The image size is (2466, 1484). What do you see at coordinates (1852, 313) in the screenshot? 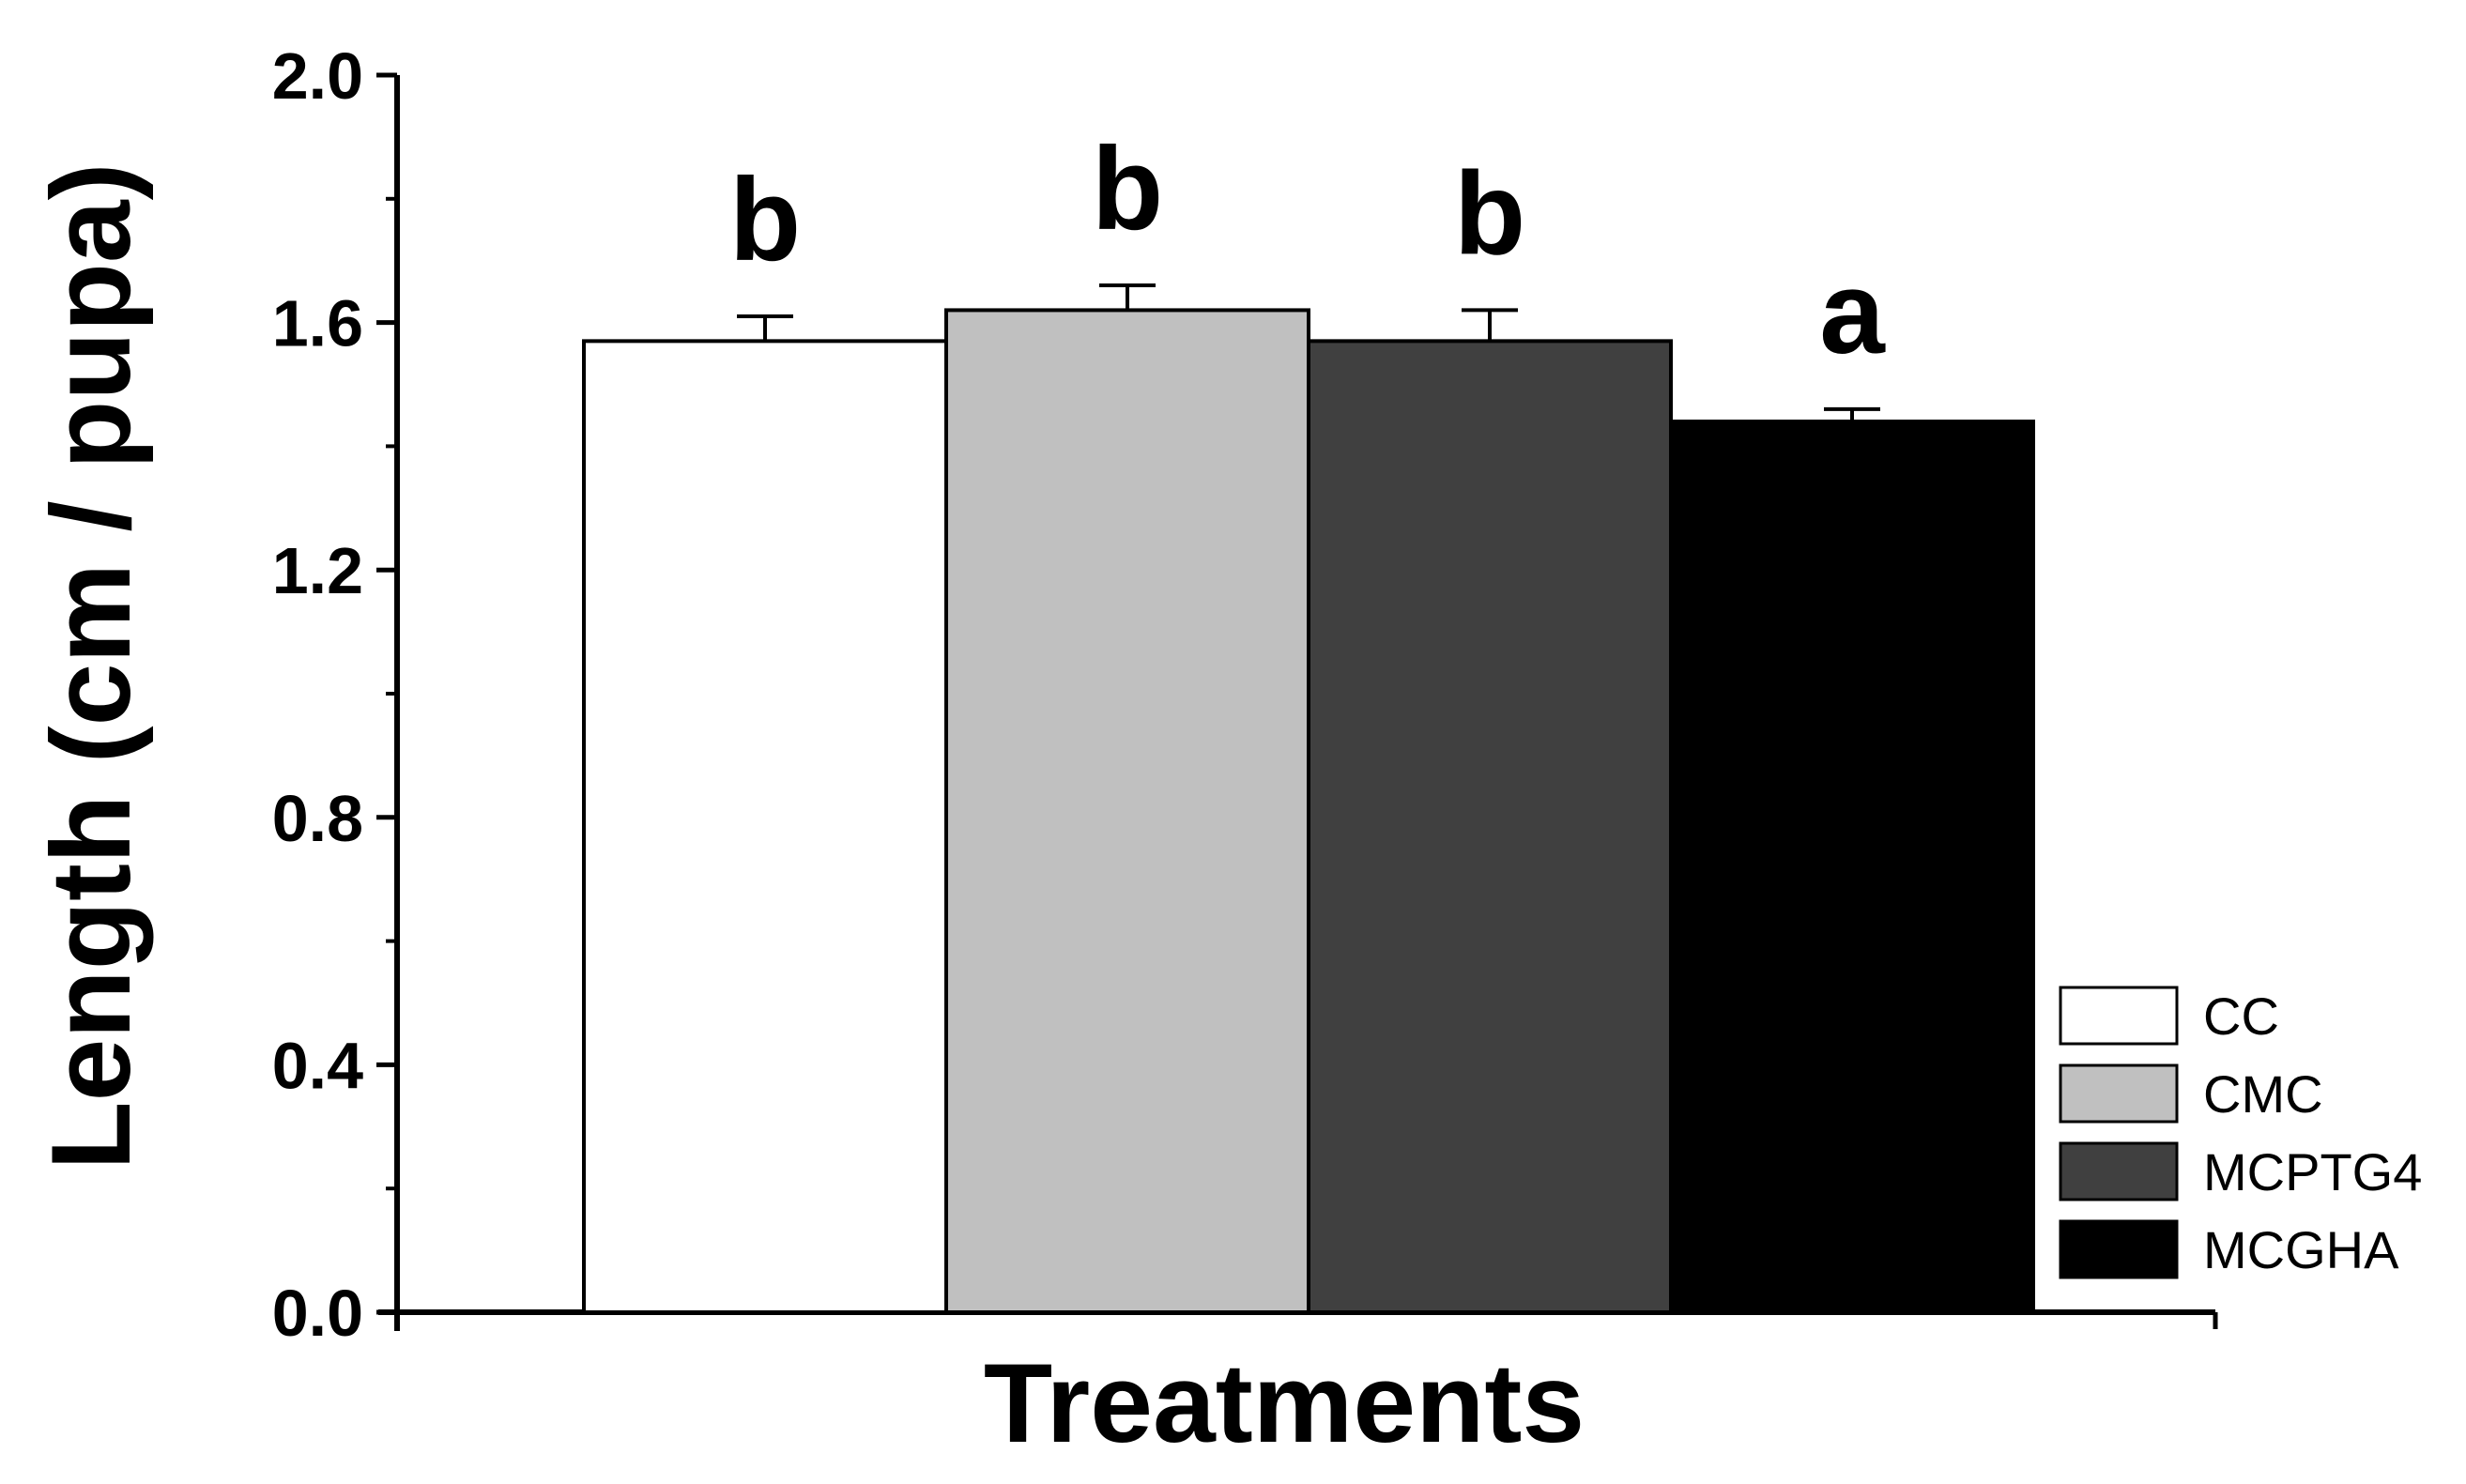
I see `significance-letter: a` at bounding box center [1852, 313].